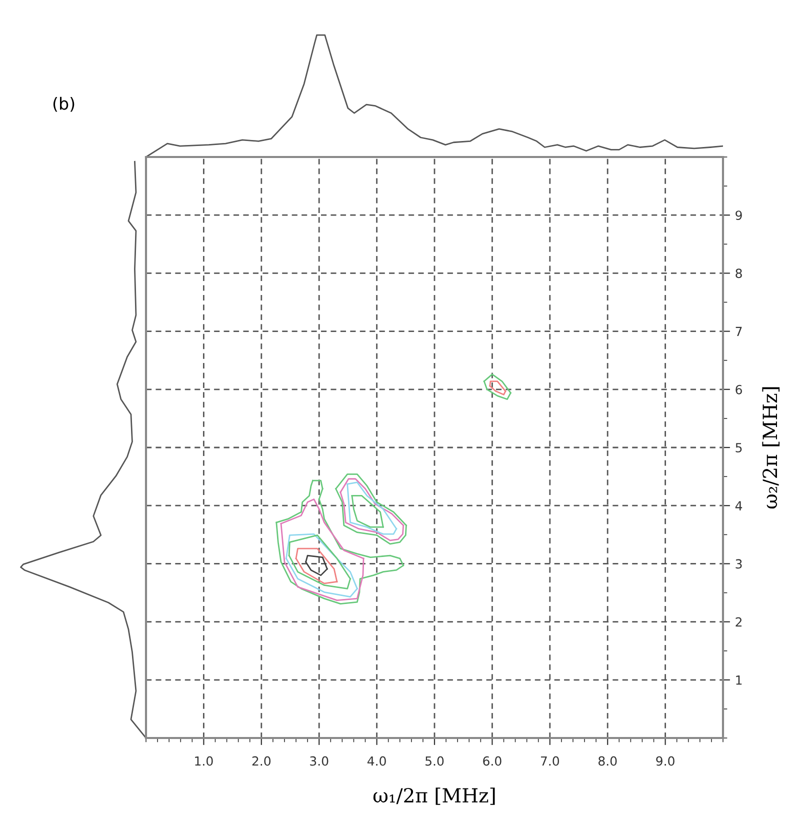 Image resolution: width=798 pixels, height=817 pixels. What do you see at coordinates (376, 761) in the screenshot?
I see `x-tick-label: 4.0` at bounding box center [376, 761].